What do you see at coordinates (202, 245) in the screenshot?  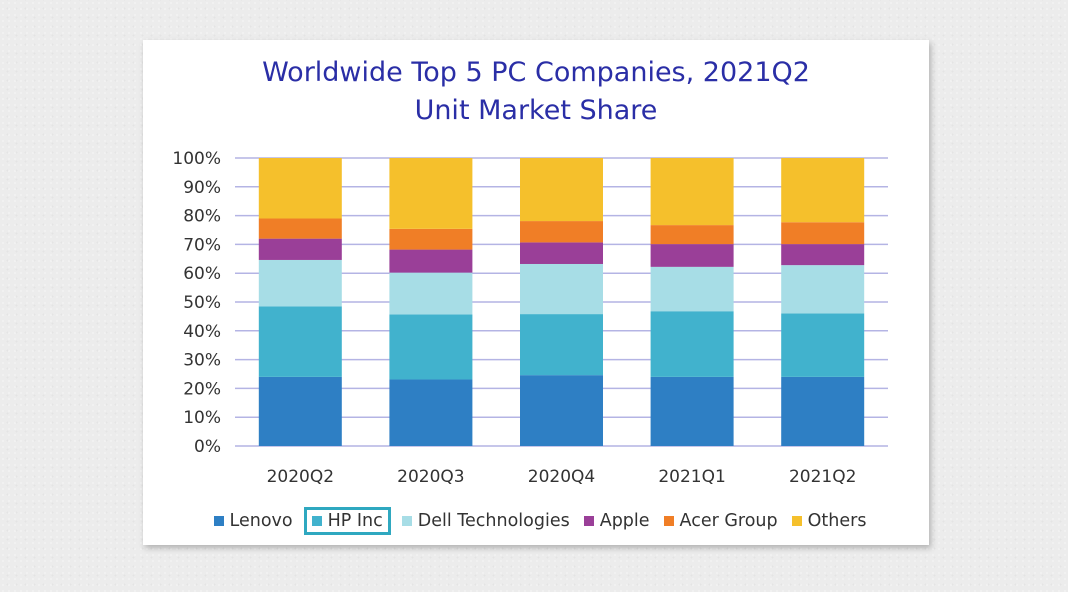 I see `y-tick-label: 70%` at bounding box center [202, 245].